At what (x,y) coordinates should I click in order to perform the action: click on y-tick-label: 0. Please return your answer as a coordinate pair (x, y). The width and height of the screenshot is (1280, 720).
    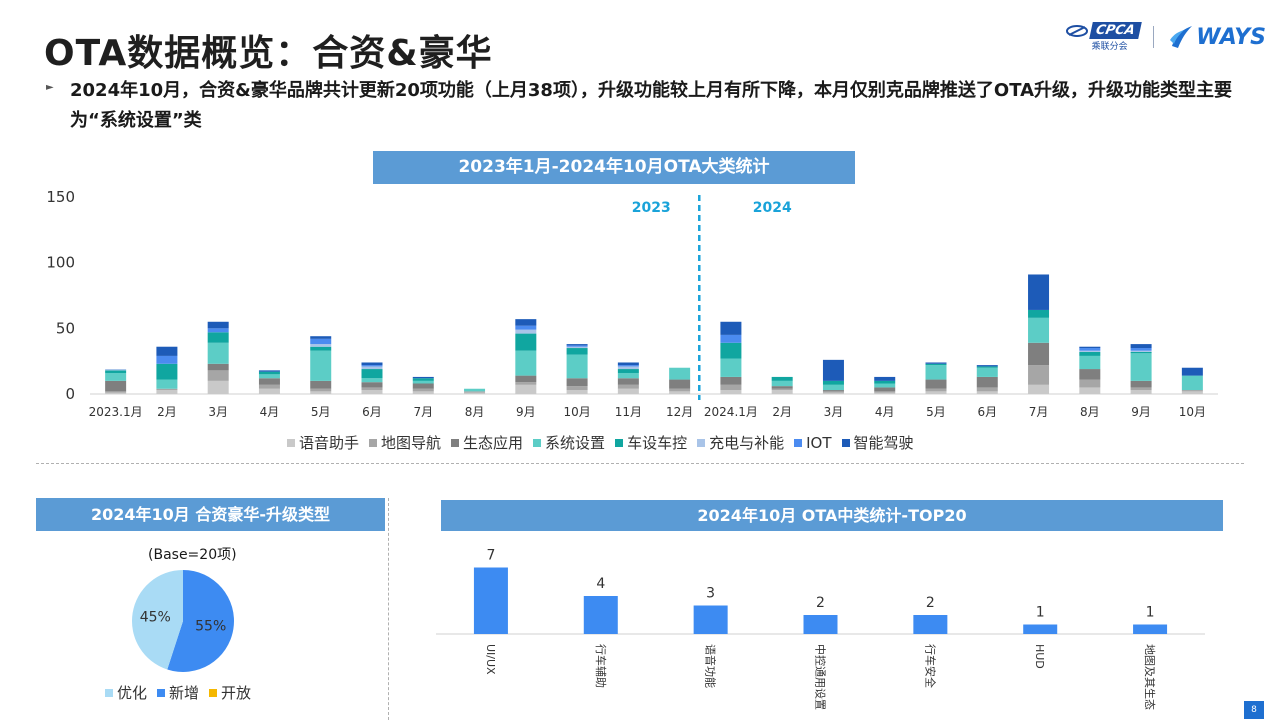
    Looking at the image, I should click on (70, 394).